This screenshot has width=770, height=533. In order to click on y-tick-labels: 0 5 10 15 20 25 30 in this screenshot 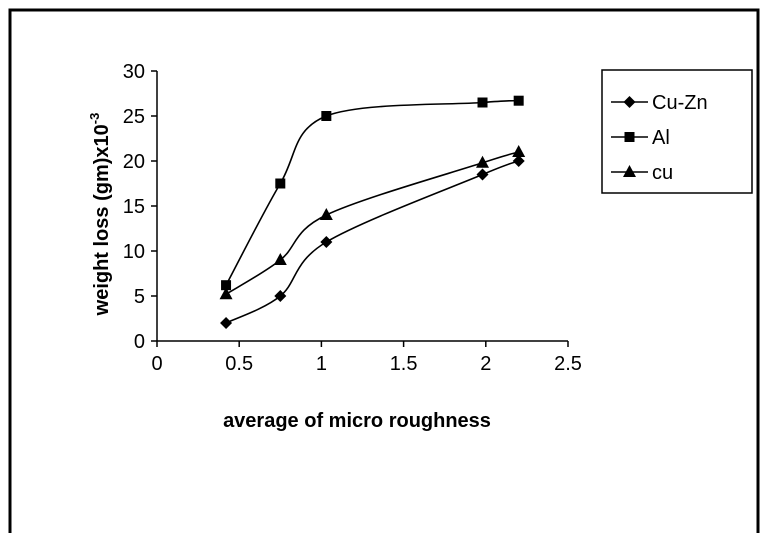, I will do `click(134, 207)`.